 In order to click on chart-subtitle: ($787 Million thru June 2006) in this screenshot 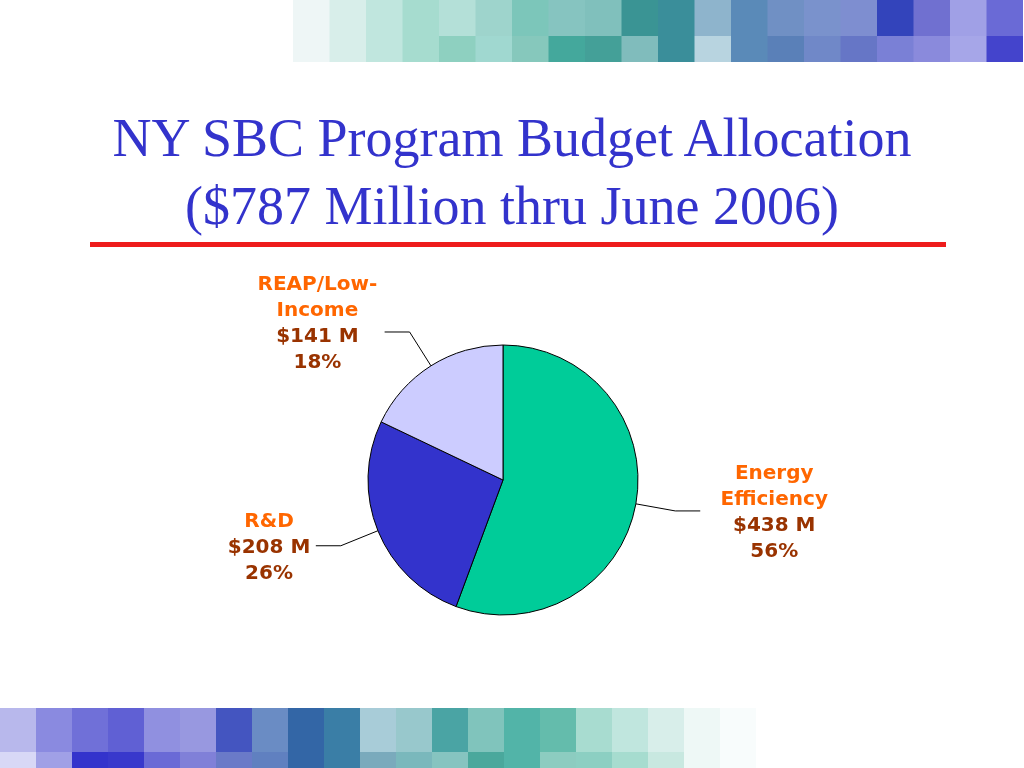, I will do `click(512, 206)`.